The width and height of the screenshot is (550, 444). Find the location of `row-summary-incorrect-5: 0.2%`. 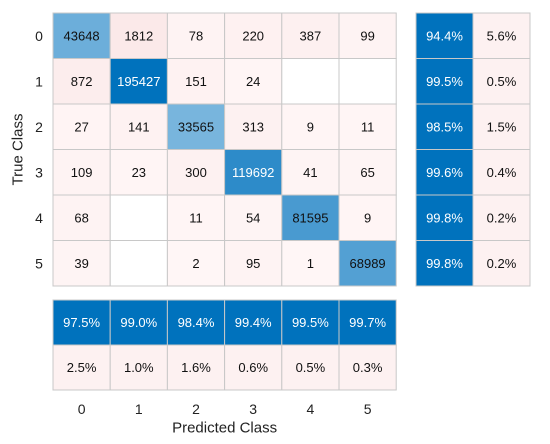

row-summary-incorrect-5: 0.2% is located at coordinates (502, 263).